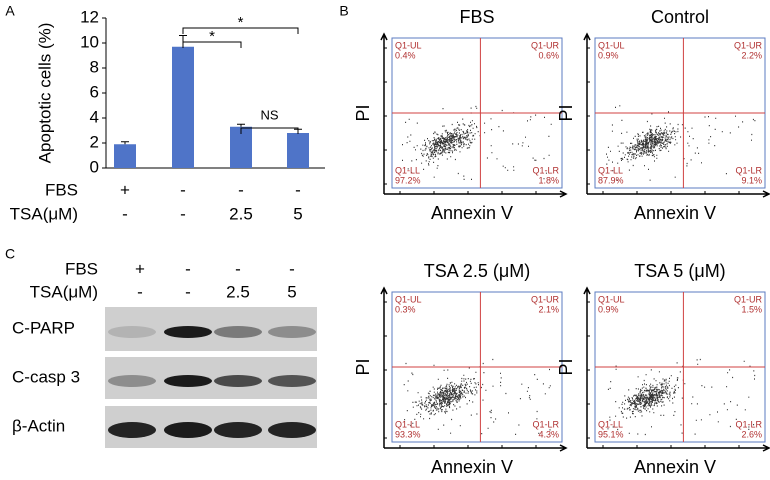 Image resolution: width=770 pixels, height=480 pixels. What do you see at coordinates (751, 180) in the screenshot?
I see `quadrant-percentage: 9.1%` at bounding box center [751, 180].